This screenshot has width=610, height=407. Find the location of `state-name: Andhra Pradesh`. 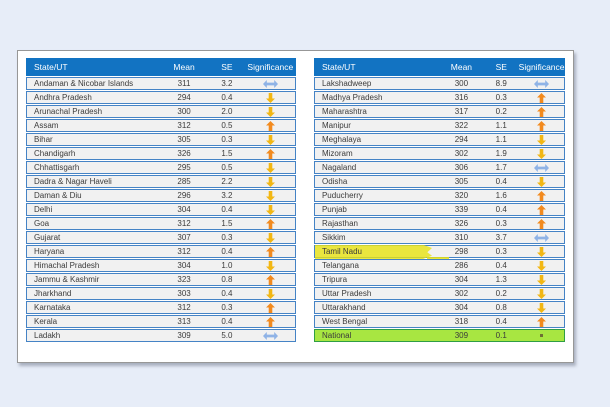

state-name: Andhra Pradesh is located at coordinates (63, 97).